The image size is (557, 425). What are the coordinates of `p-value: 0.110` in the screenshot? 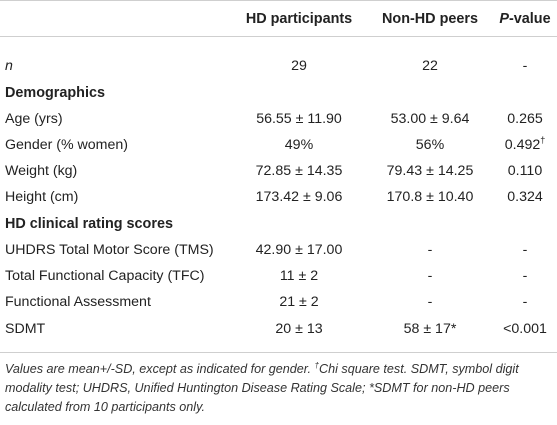 It's located at (525, 171).